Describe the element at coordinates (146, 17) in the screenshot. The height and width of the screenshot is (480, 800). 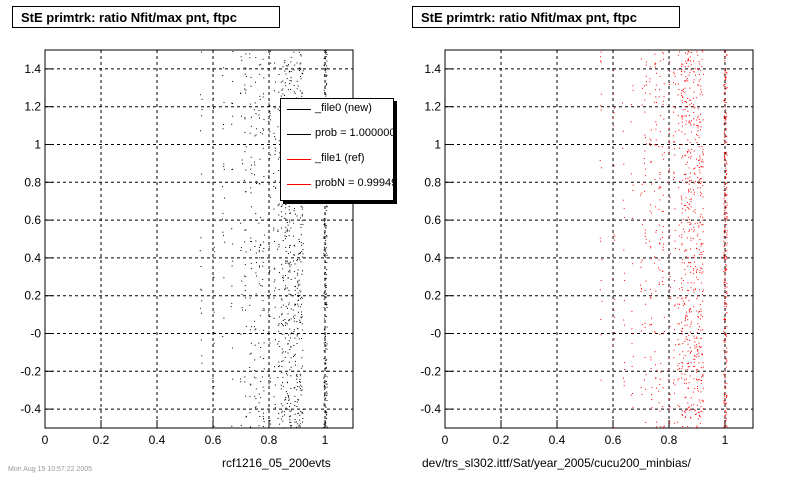
I see `plot-title-left: StE primtrk: ratio Nfit/max pnt, ftpc` at that location.